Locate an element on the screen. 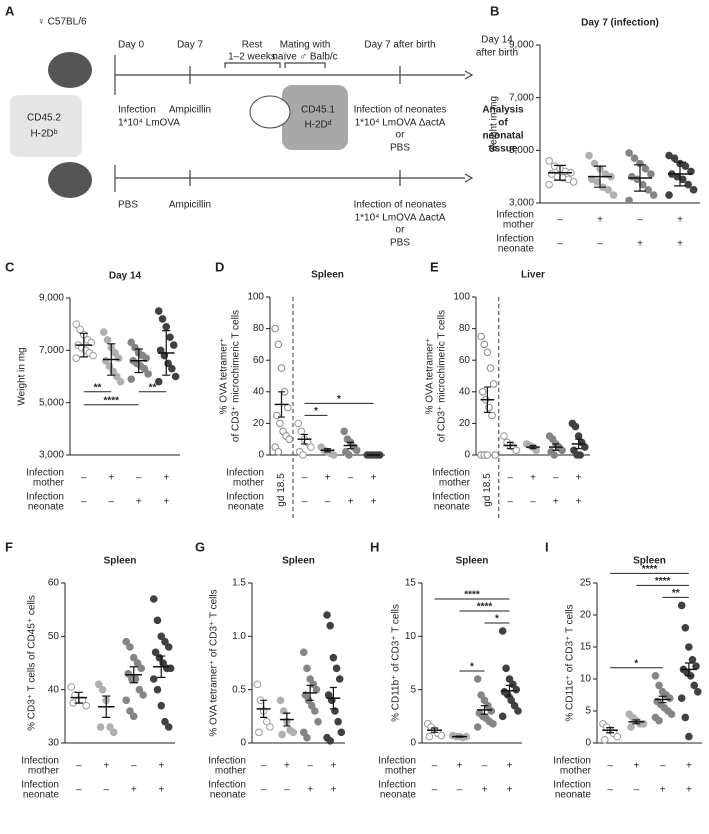 The image size is (709, 834). row-label: neonate is located at coordinates (452, 507).